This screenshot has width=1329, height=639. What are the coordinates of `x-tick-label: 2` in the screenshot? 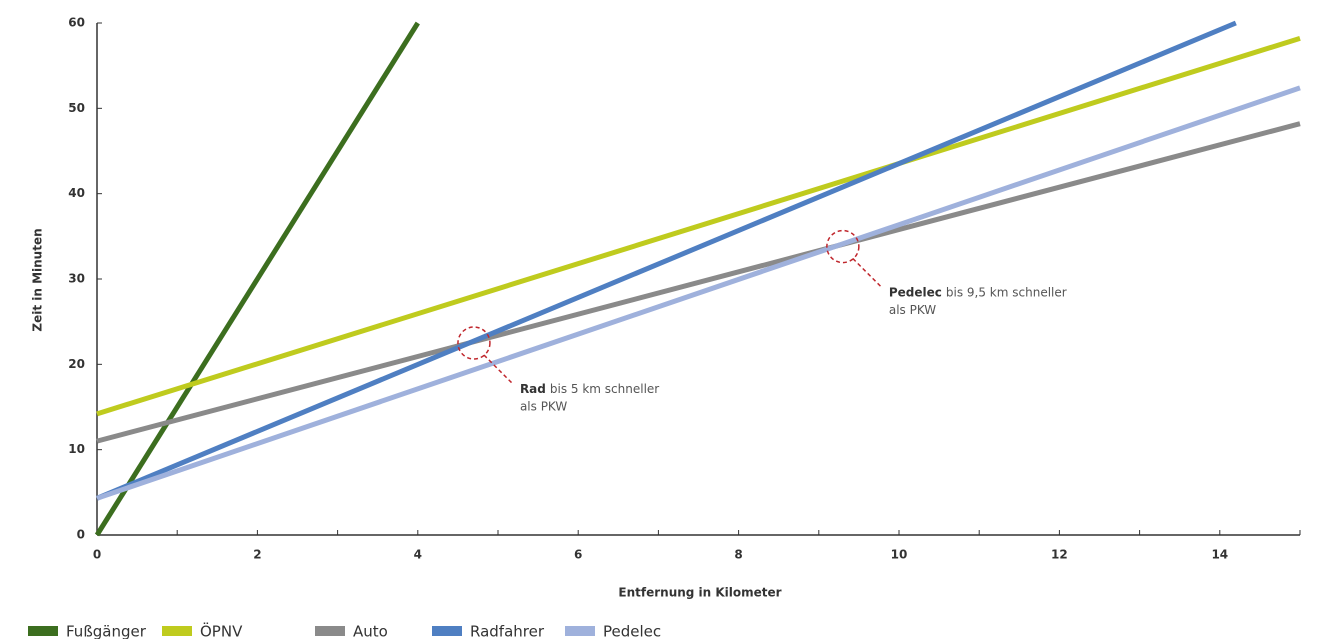 It's located at (257, 555).